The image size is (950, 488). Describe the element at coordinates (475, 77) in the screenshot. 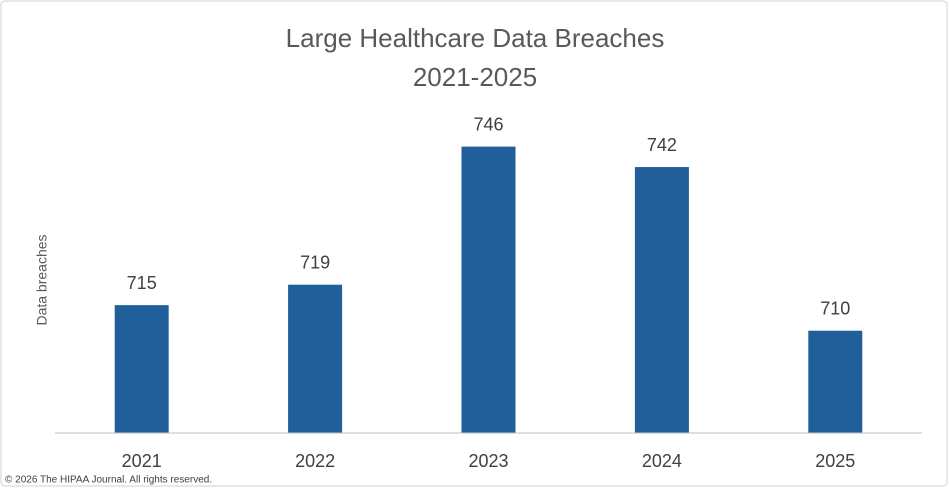

I see `chart-subtitle: 2021-2025` at that location.